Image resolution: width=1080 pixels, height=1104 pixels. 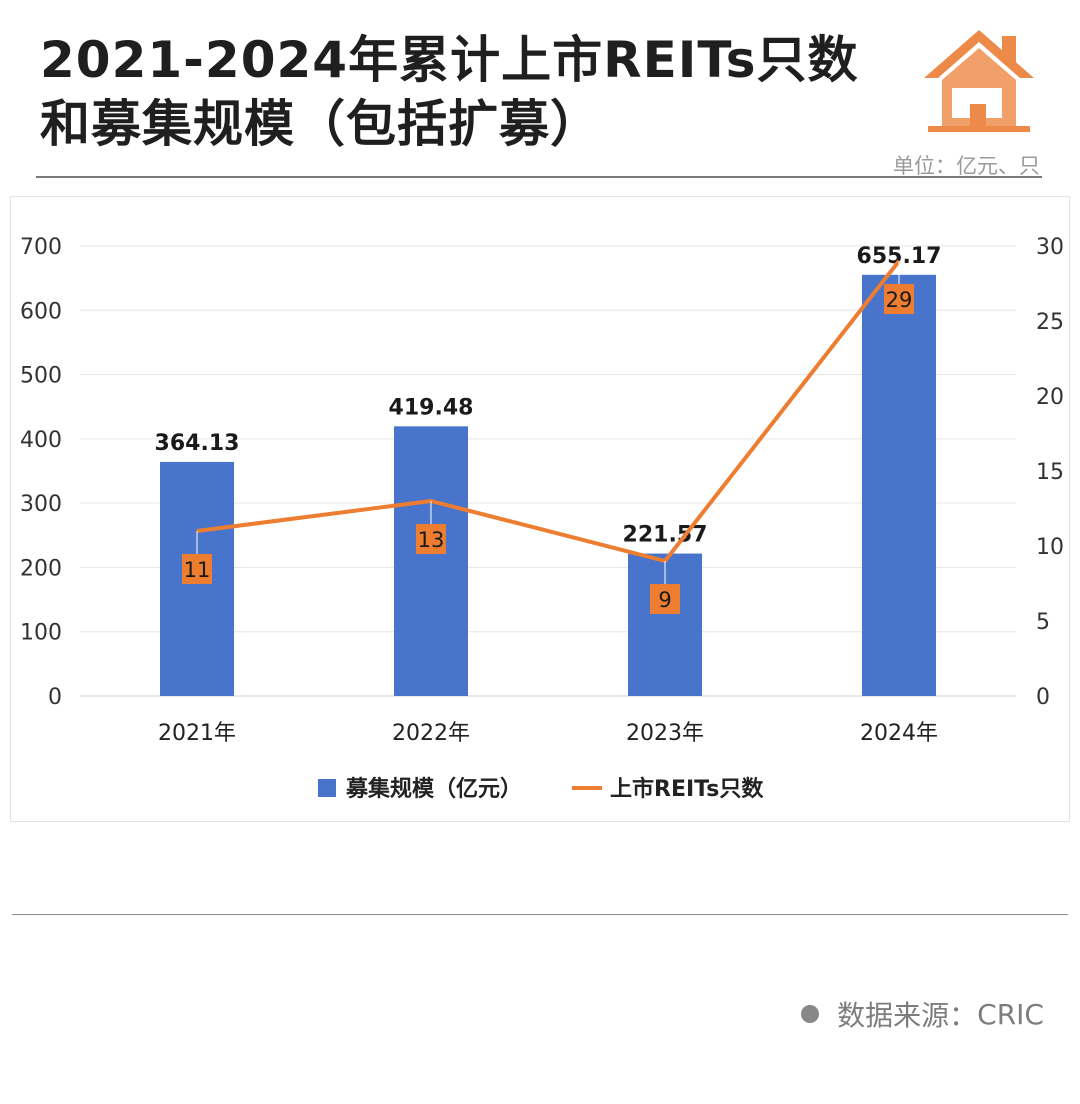 I want to click on legend-line-label: 上市REITs只数, so click(x=687, y=789).